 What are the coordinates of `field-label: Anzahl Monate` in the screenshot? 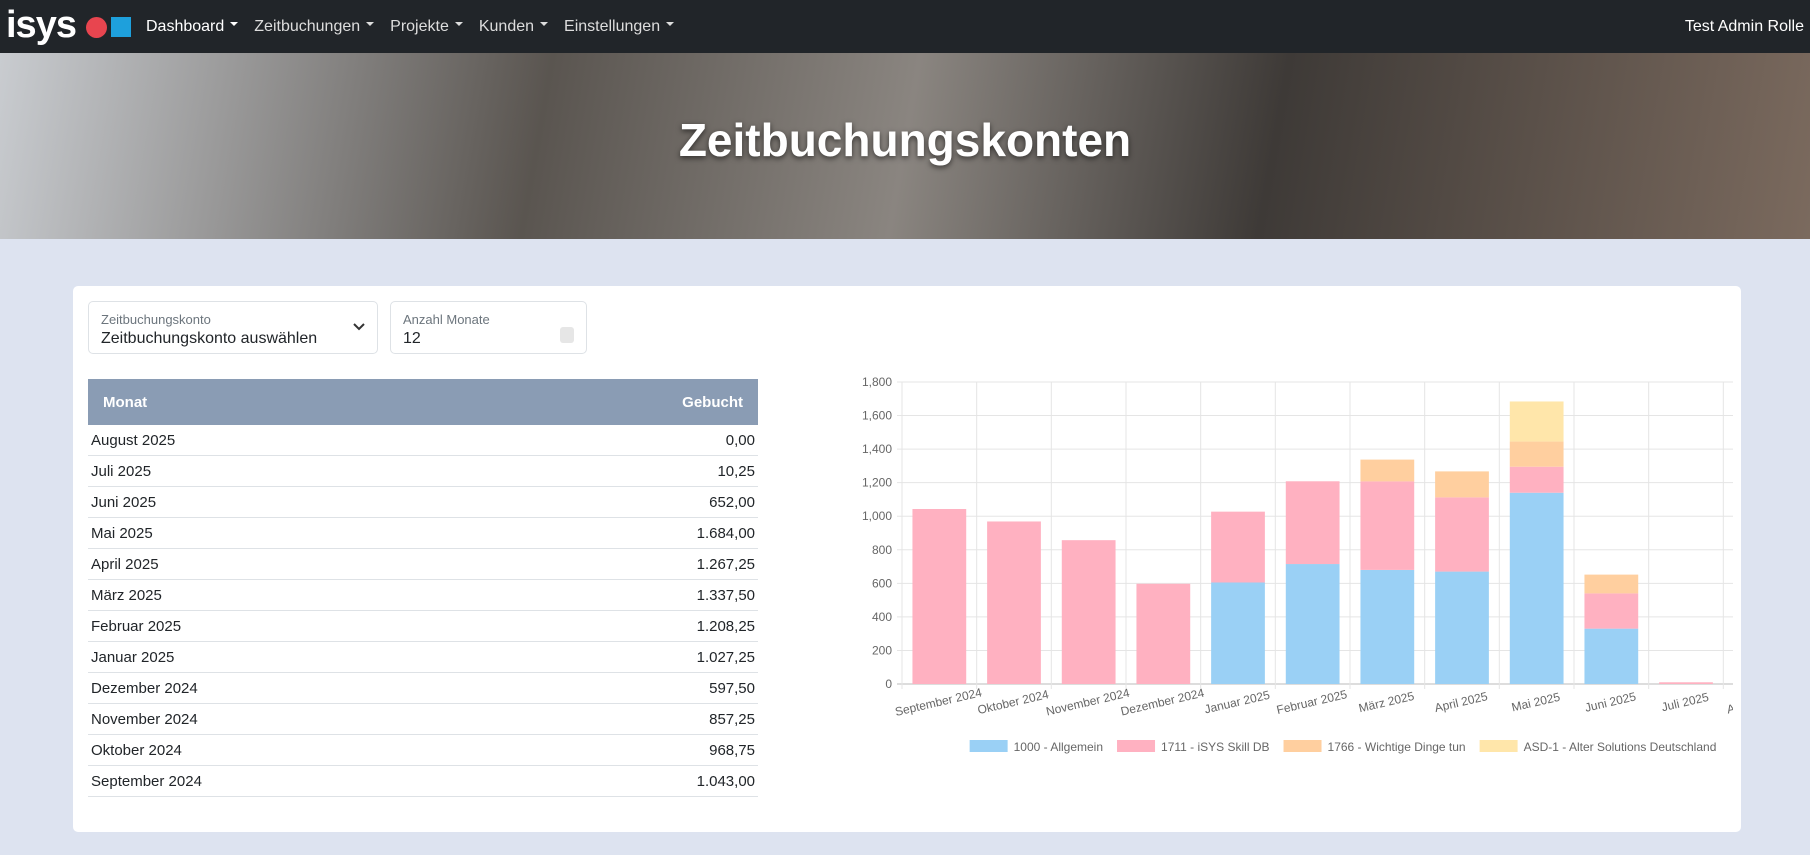 It's located at (446, 319).